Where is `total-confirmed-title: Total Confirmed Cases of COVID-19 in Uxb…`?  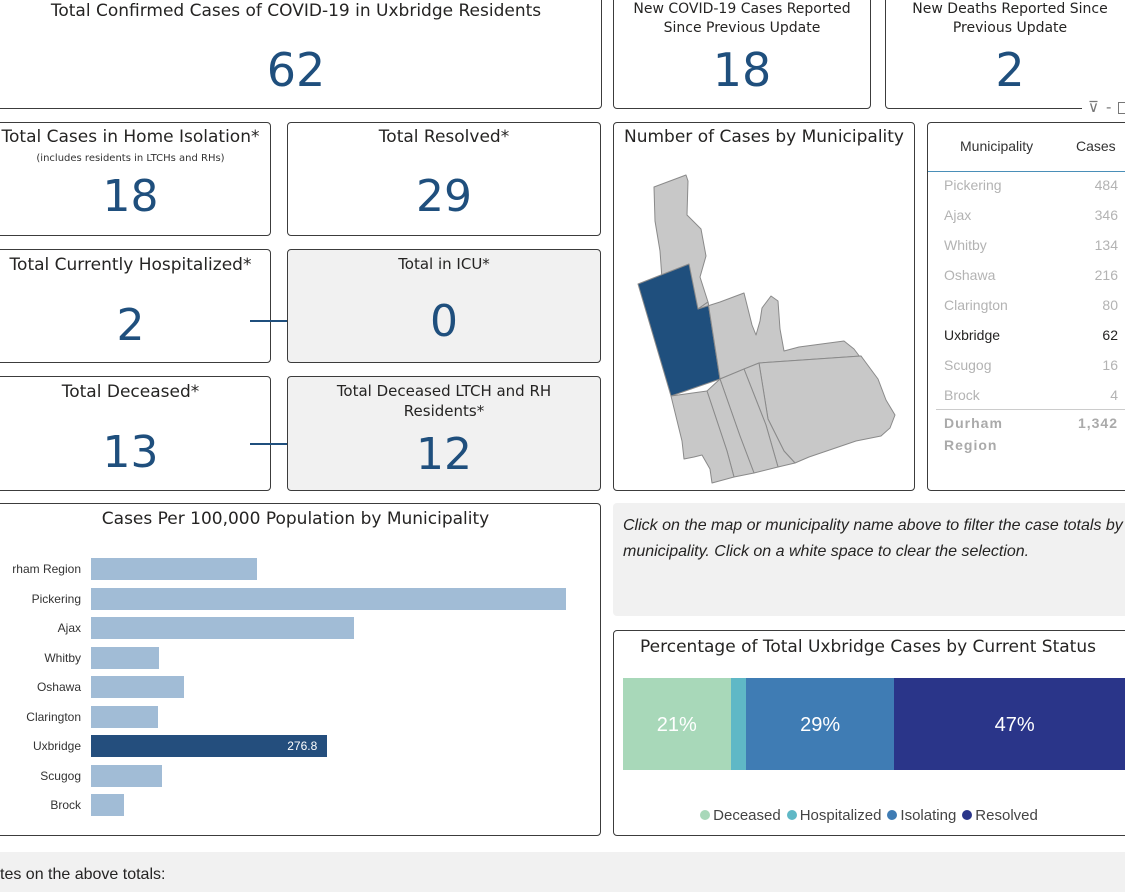 total-confirmed-title: Total Confirmed Cases of COVID-19 in Uxb… is located at coordinates (296, 11).